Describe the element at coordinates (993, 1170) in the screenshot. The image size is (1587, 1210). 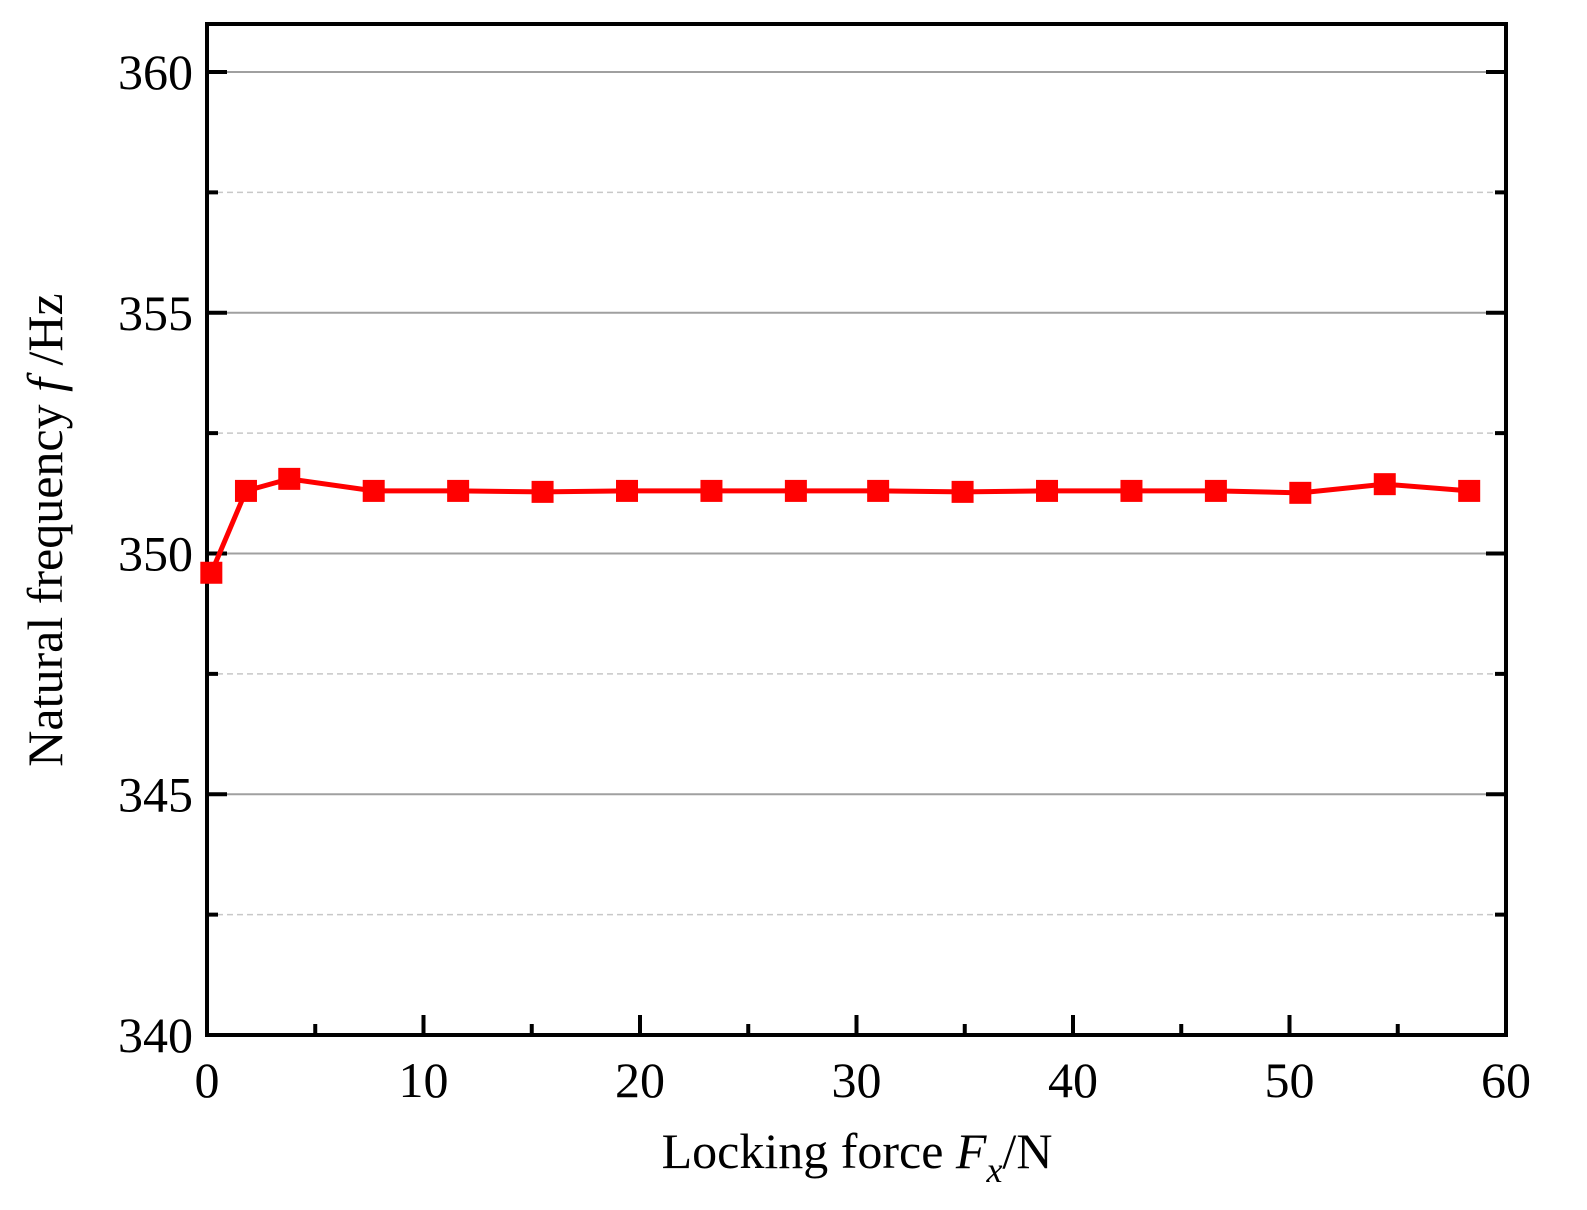
I see `x-label-sub: x` at that location.